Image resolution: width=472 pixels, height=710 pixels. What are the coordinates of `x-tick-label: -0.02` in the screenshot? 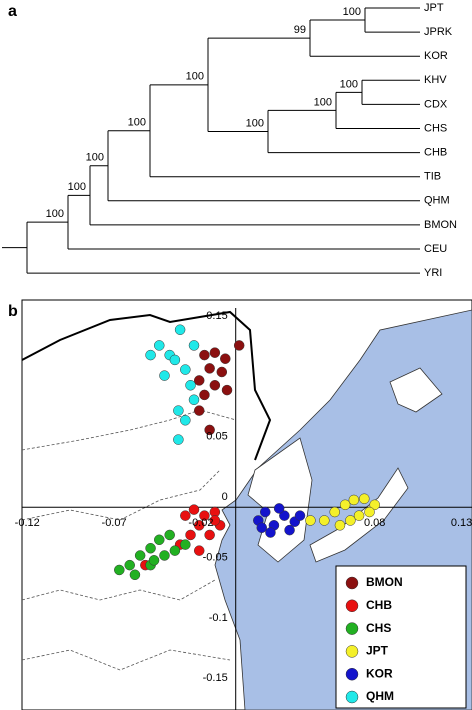 It's located at (200, 523).